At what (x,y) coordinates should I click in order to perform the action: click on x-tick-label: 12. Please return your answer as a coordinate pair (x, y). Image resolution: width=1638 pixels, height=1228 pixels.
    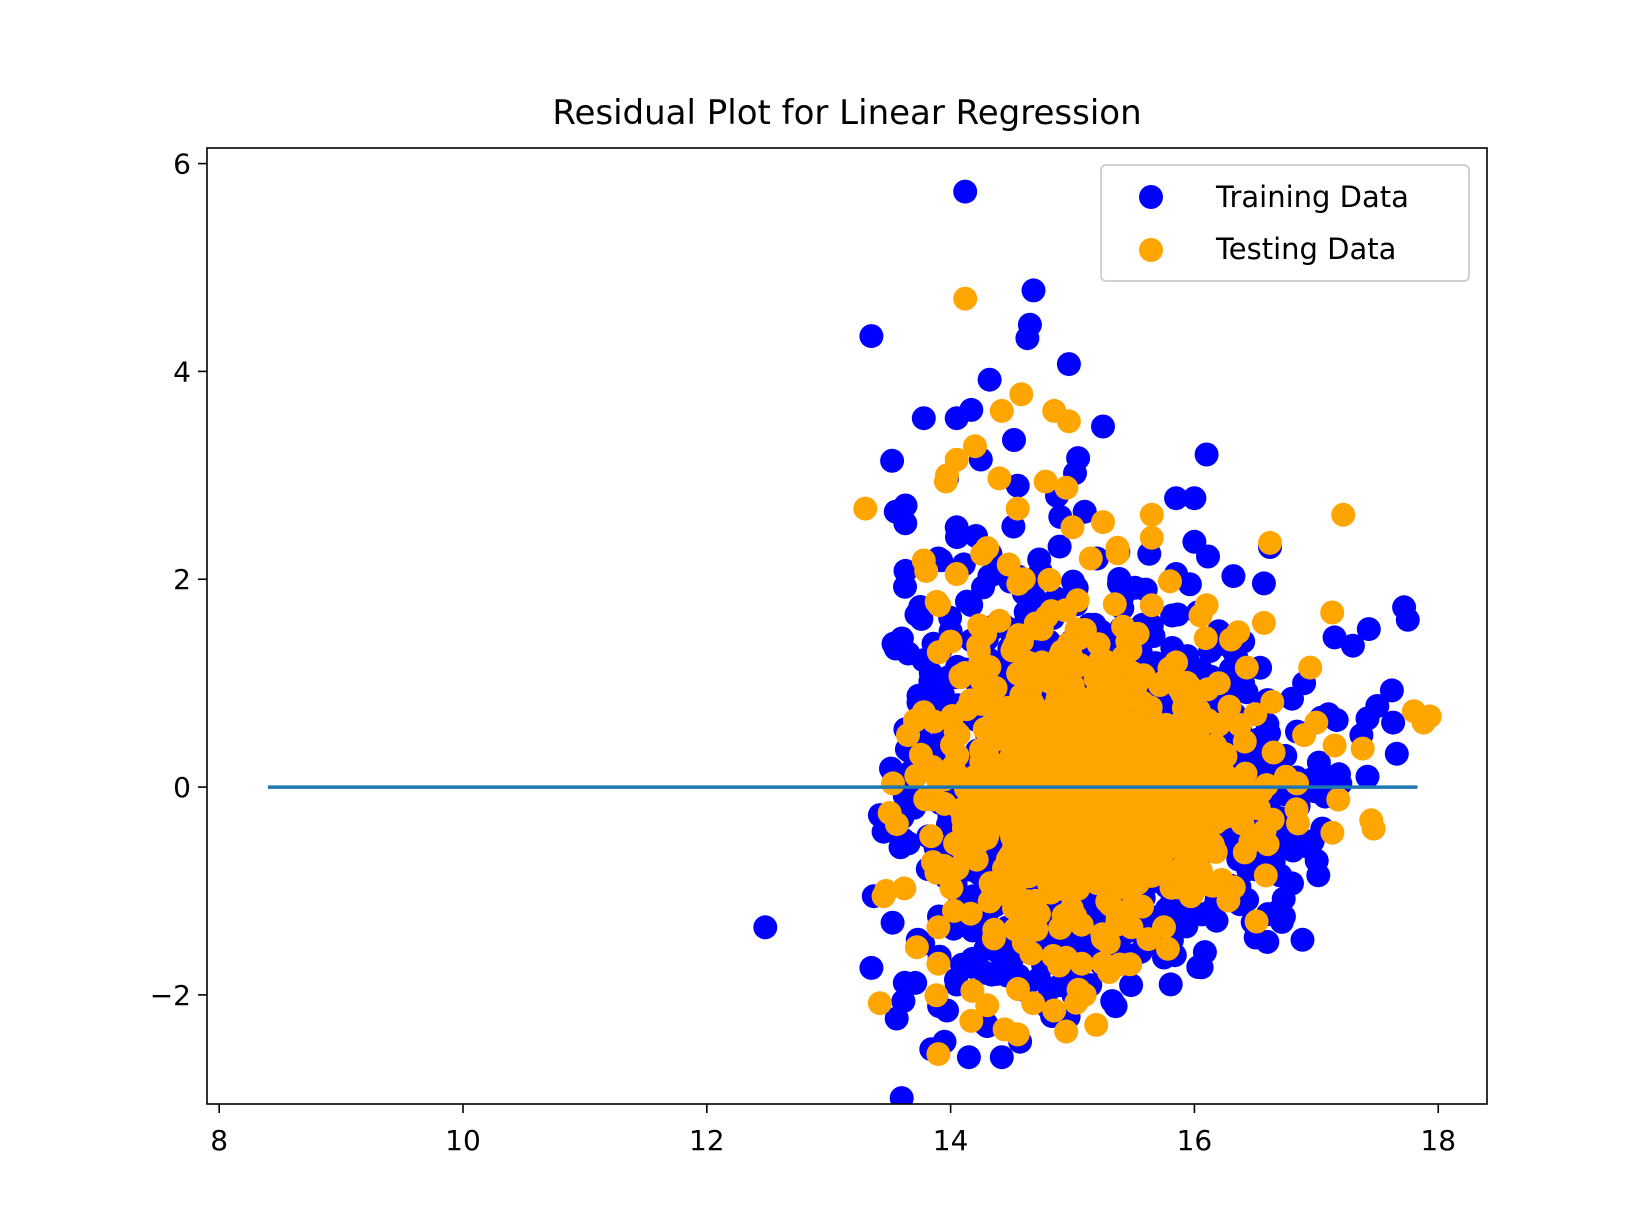
    Looking at the image, I should click on (707, 1140).